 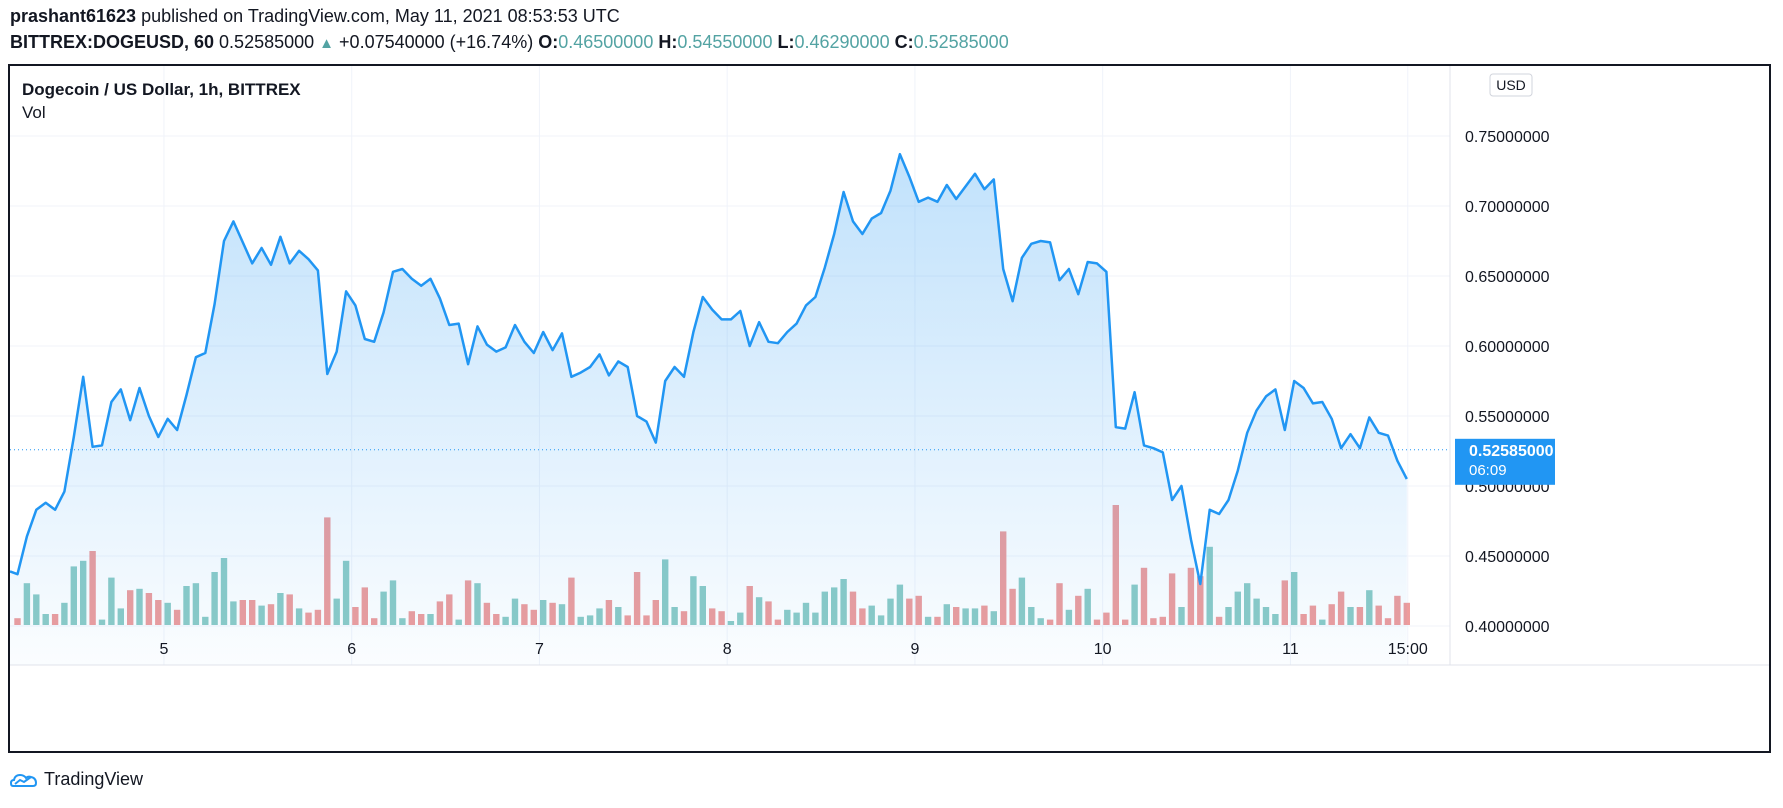 I want to click on currency-badge: USD, so click(x=1511, y=85).